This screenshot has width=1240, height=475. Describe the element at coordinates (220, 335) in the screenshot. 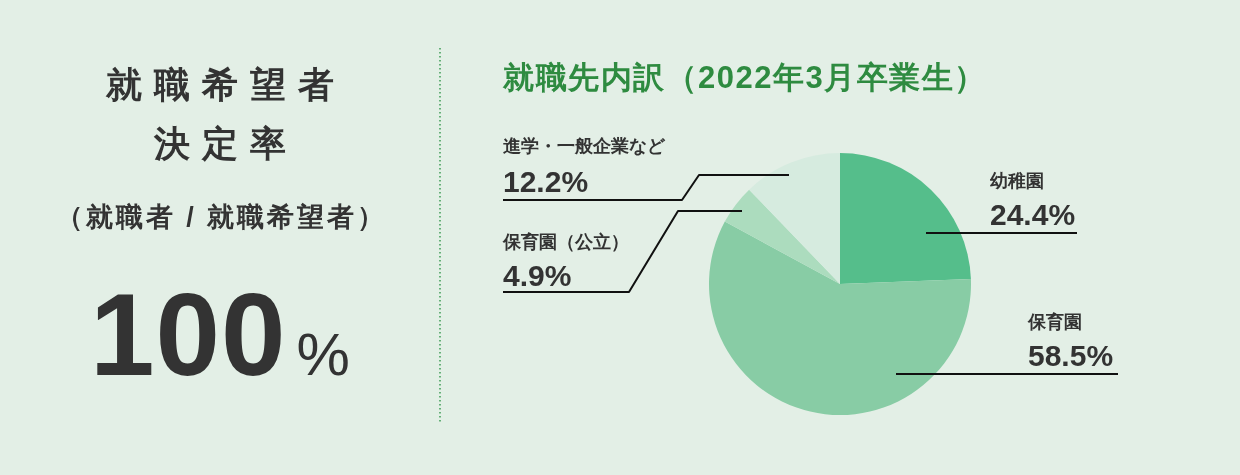

I see `text: 100%` at that location.